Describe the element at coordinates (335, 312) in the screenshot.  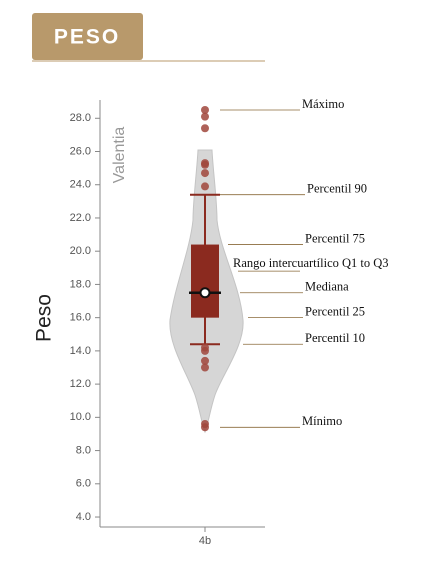
I see `annotation: Percentil 25` at that location.